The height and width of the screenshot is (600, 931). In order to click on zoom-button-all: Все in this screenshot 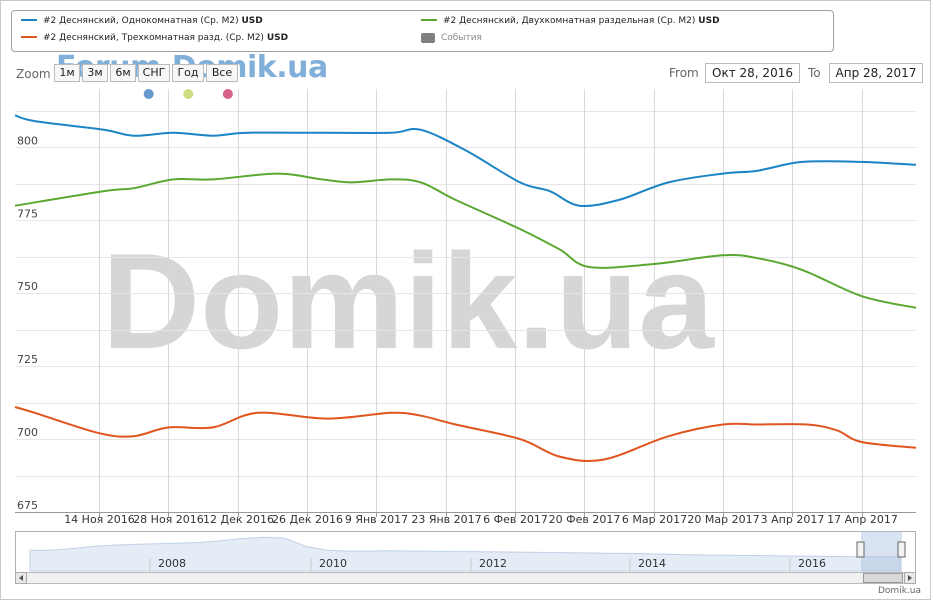, I will do `click(222, 73)`.